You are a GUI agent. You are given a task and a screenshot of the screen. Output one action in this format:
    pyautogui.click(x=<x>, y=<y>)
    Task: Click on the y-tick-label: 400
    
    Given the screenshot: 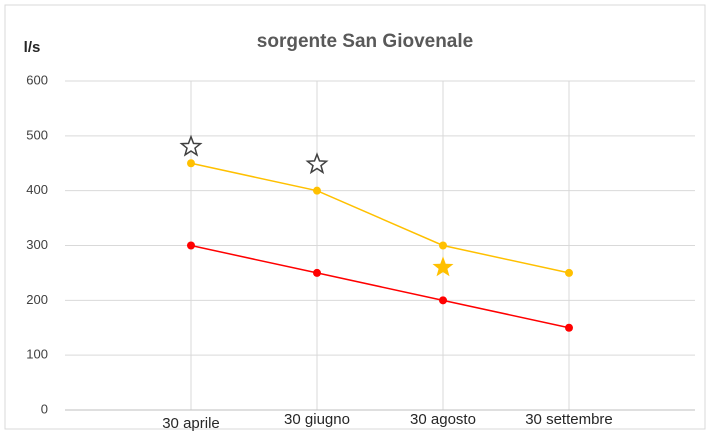 What is the action you would take?
    pyautogui.click(x=37, y=189)
    